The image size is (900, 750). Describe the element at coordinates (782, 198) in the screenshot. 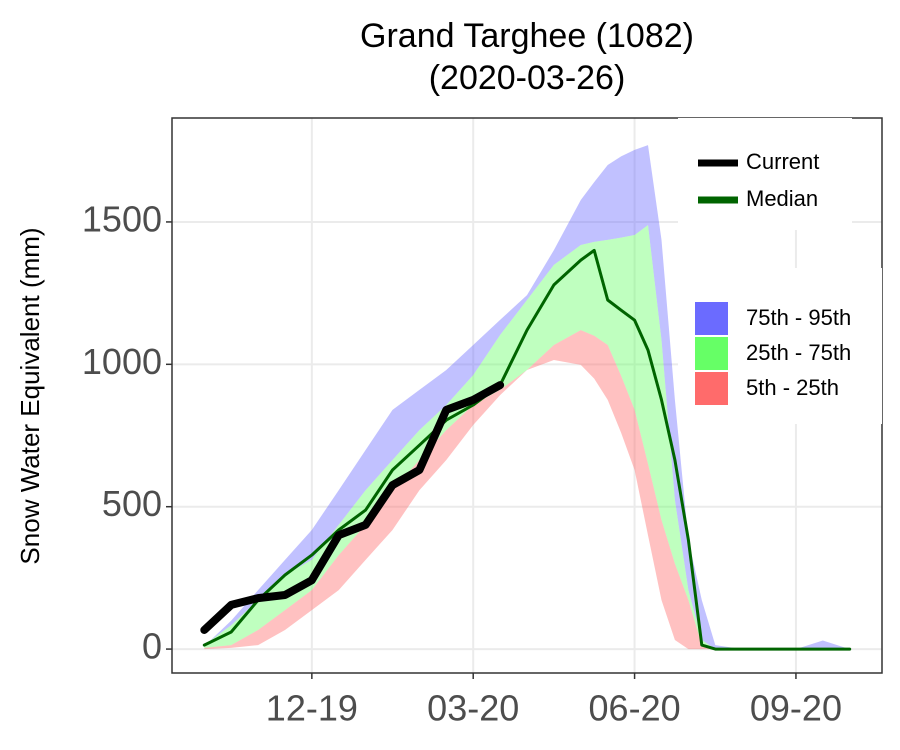

I see `legend-label: Median` at that location.